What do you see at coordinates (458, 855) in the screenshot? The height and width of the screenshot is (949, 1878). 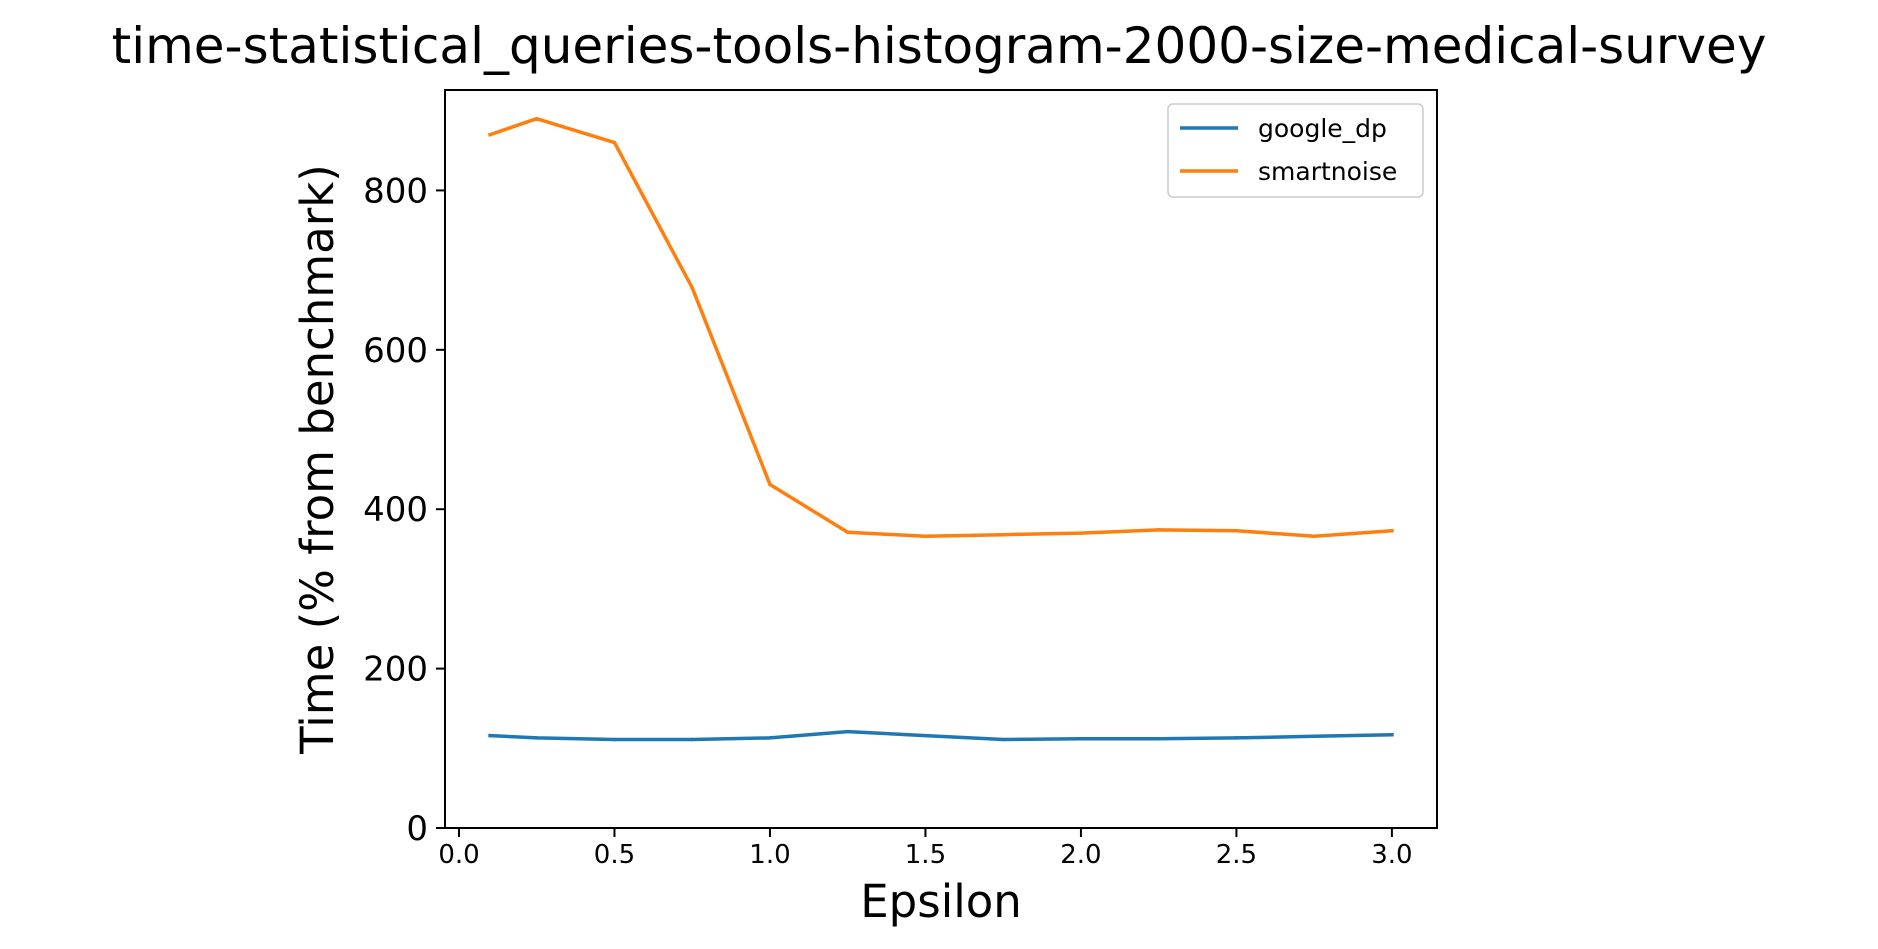 I see `x-tick-label: 0.0` at bounding box center [458, 855].